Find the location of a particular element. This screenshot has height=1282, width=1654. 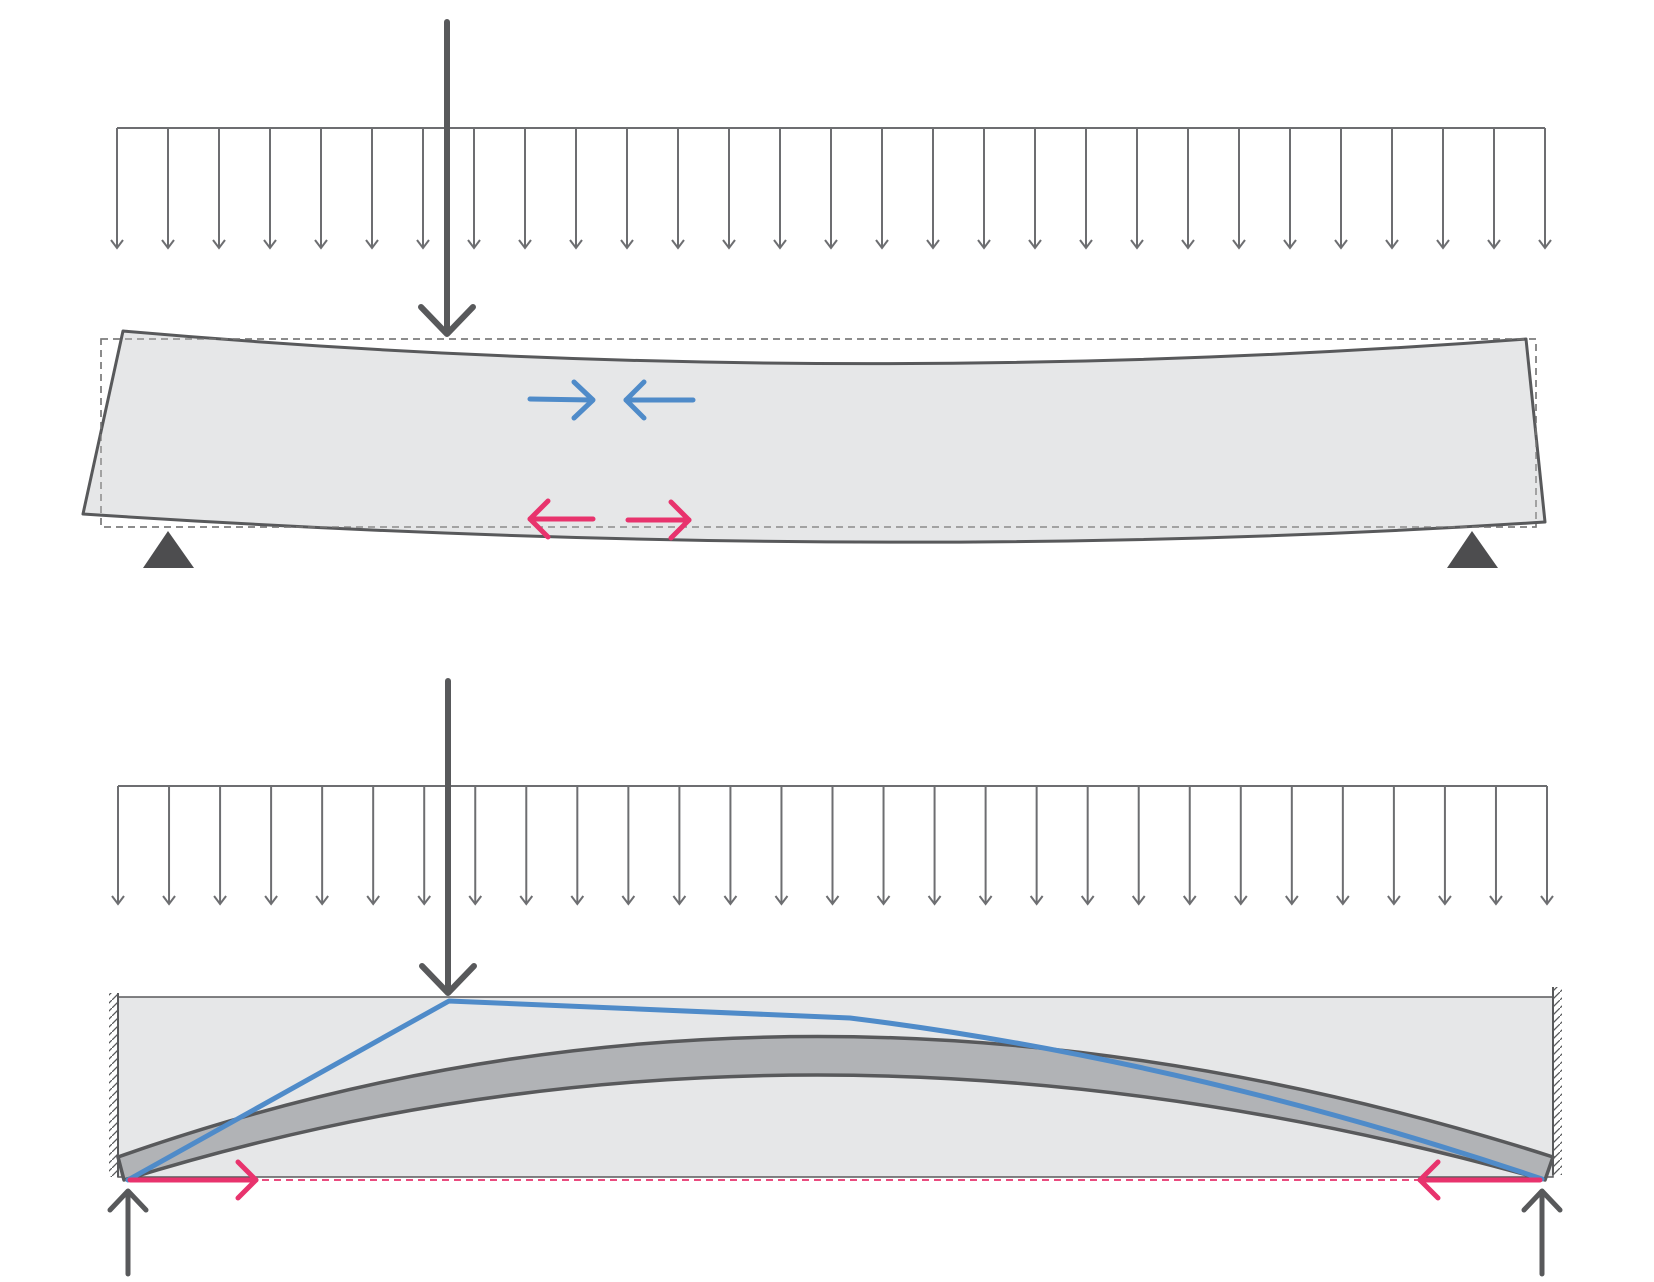

left-pinned-support is located at coordinates (168, 549).